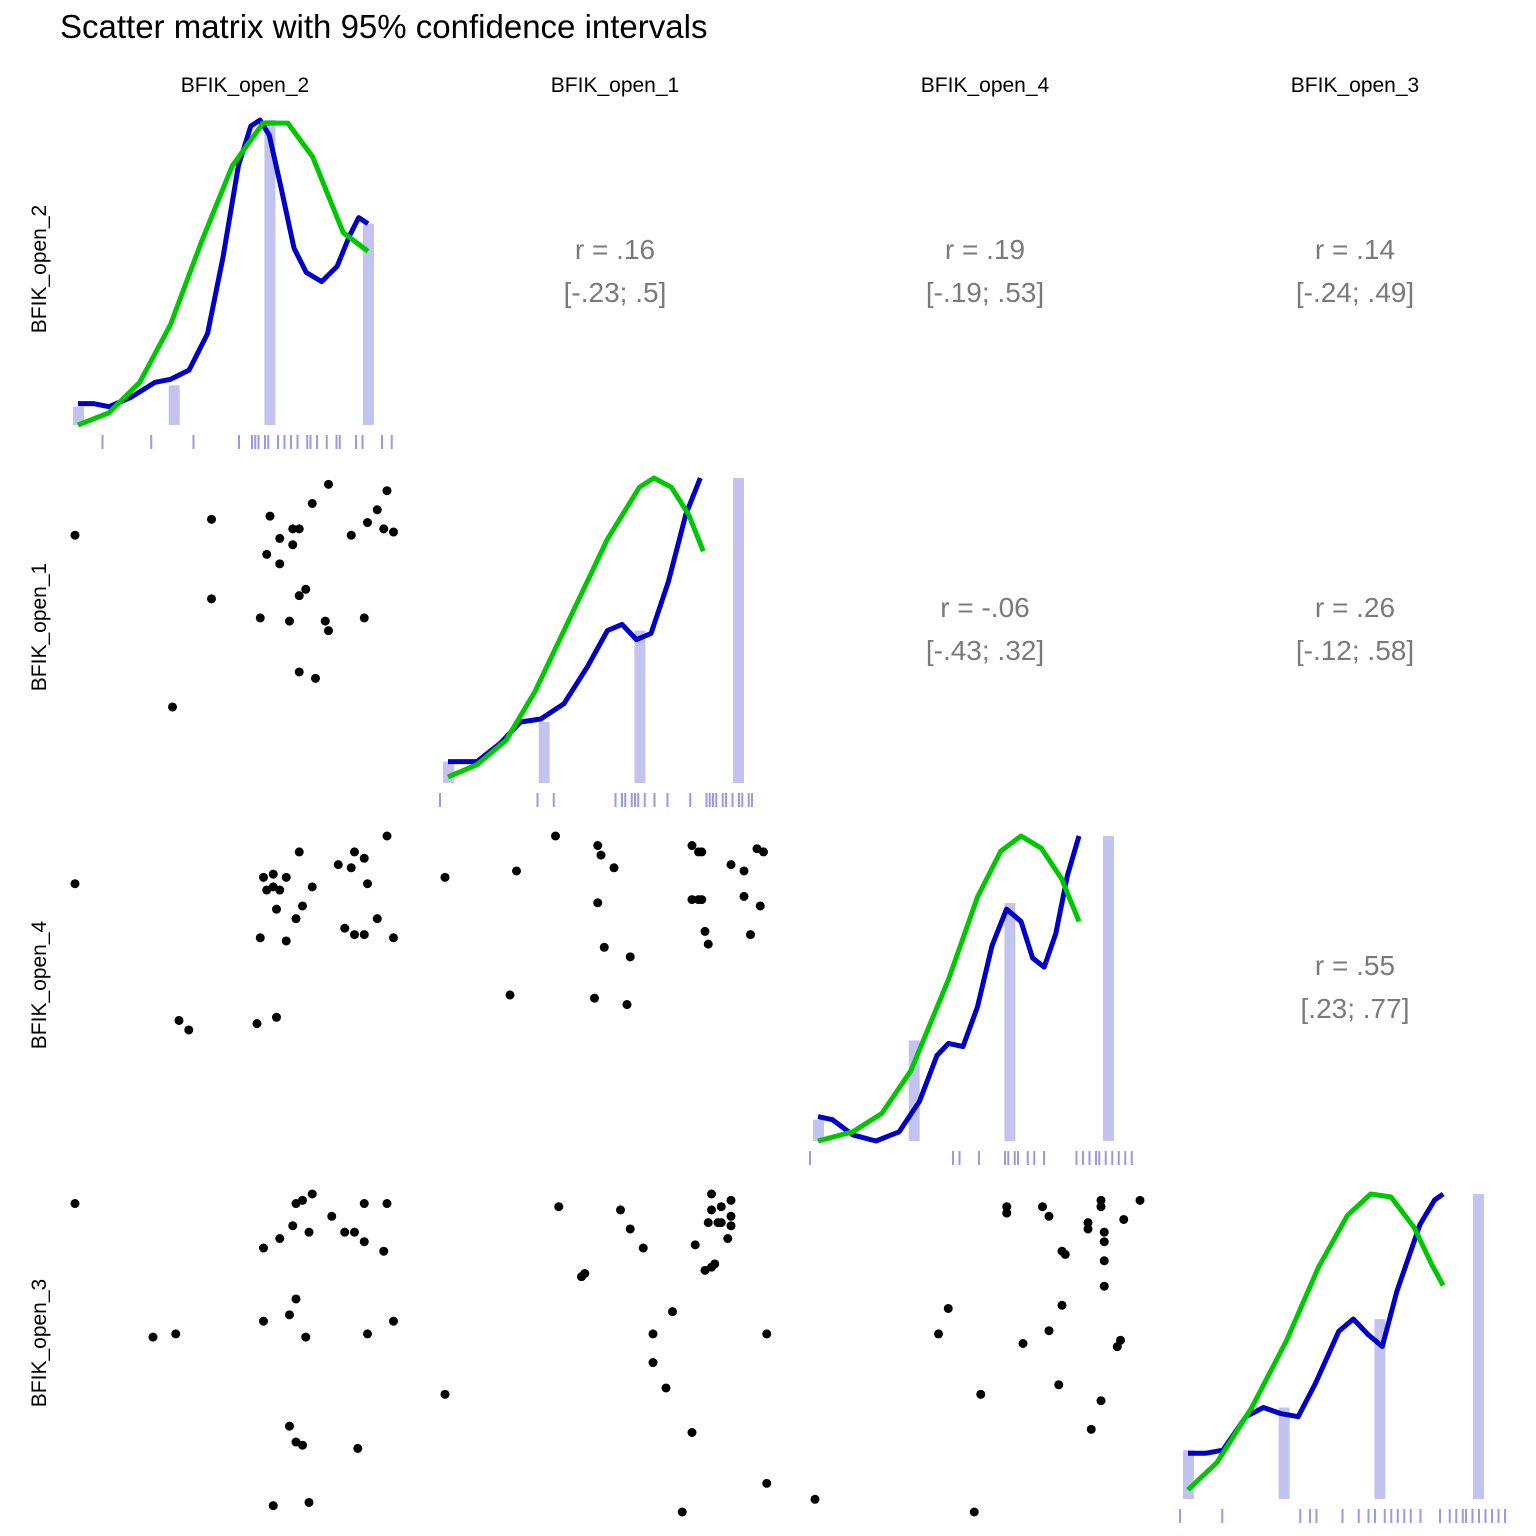  Describe the element at coordinates (615, 85) in the screenshot. I see `column-label-1: BFIK_open_1` at that location.